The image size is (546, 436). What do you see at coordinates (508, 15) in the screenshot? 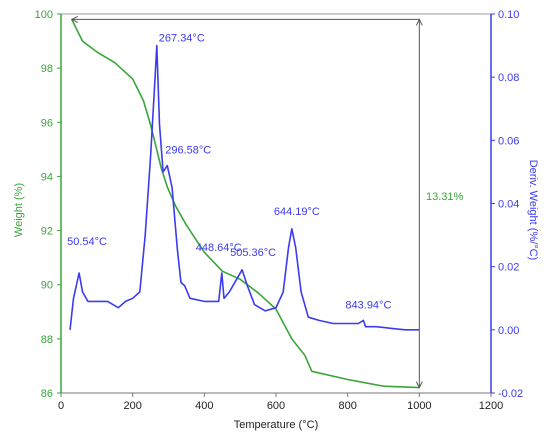
I see `y-right-tick-label: 0.10` at bounding box center [508, 15].